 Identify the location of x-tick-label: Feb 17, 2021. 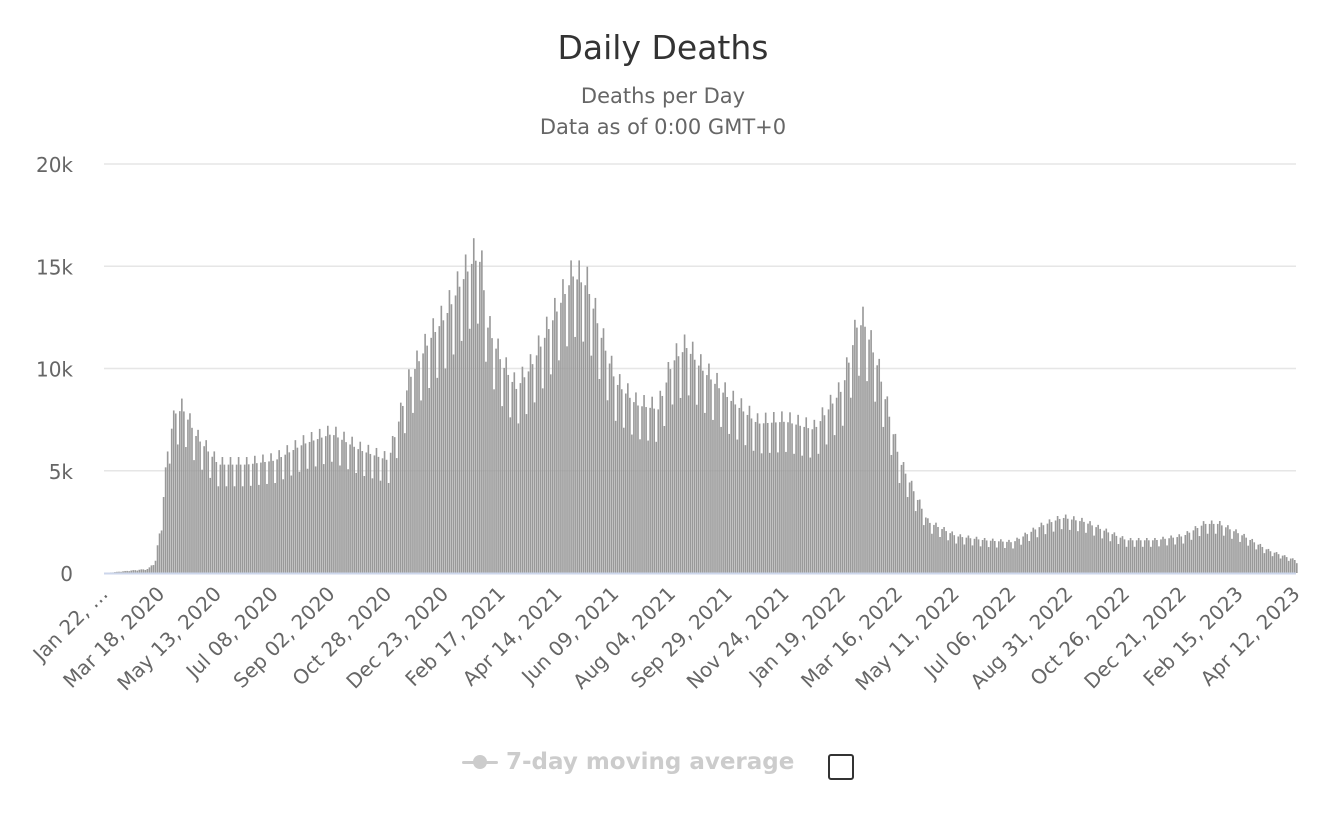
(454, 636).